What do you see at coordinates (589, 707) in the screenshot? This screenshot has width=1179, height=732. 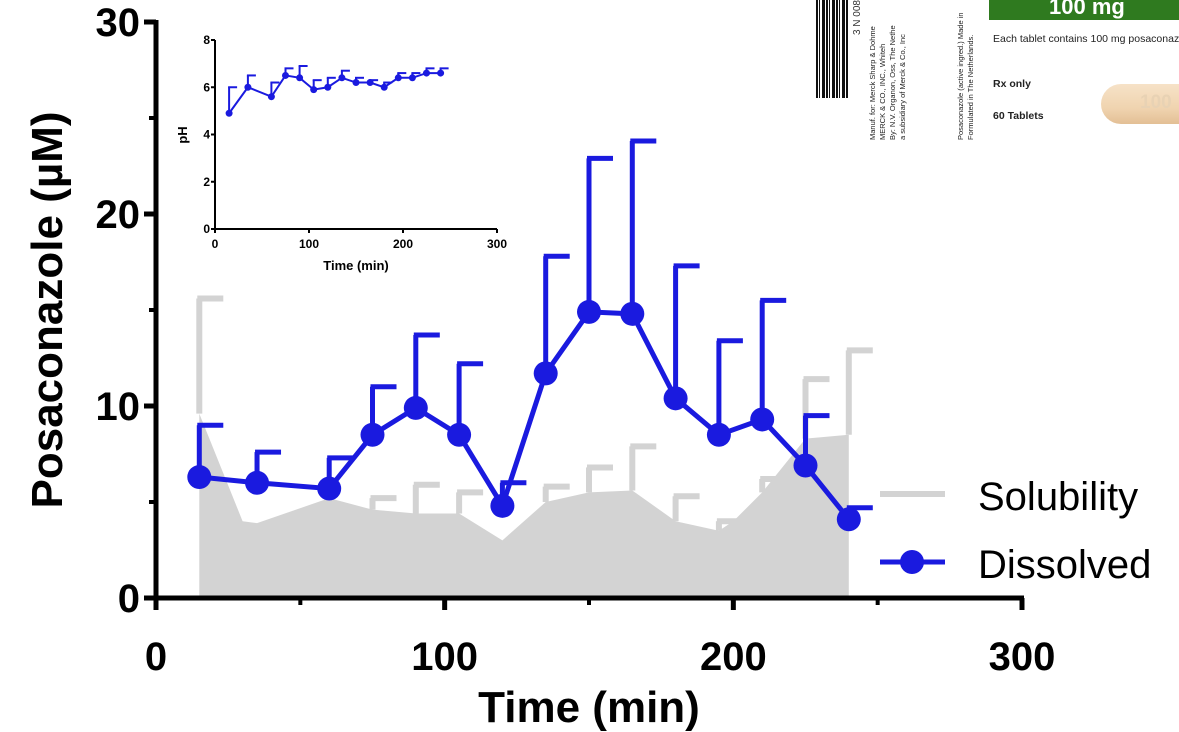 I see `x-axis-label: Time (min)` at bounding box center [589, 707].